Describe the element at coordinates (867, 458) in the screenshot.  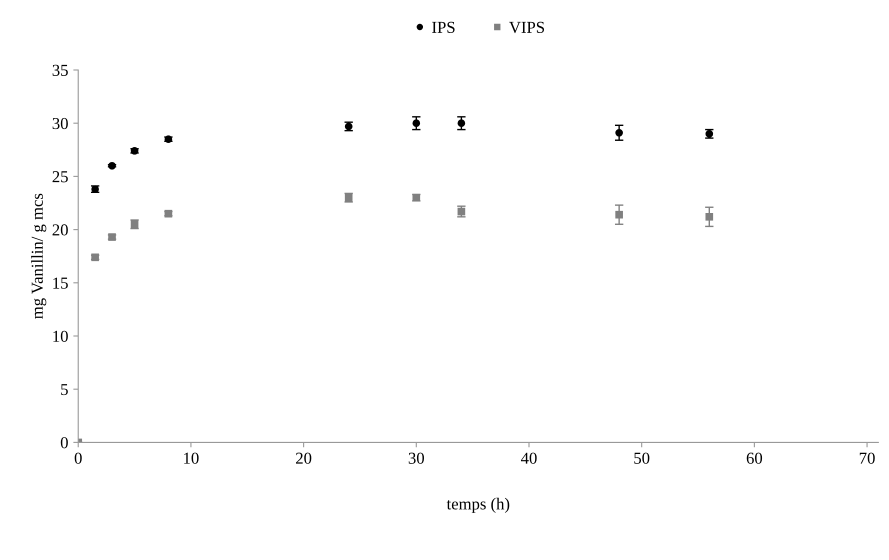
I see `x-tick-label: 70` at that location.